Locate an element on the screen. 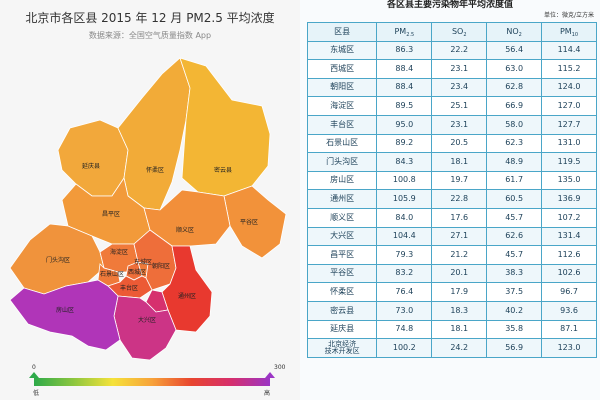 Image resolution: width=600 pixels, height=400 pixels. district-huairou is located at coordinates (154, 134).